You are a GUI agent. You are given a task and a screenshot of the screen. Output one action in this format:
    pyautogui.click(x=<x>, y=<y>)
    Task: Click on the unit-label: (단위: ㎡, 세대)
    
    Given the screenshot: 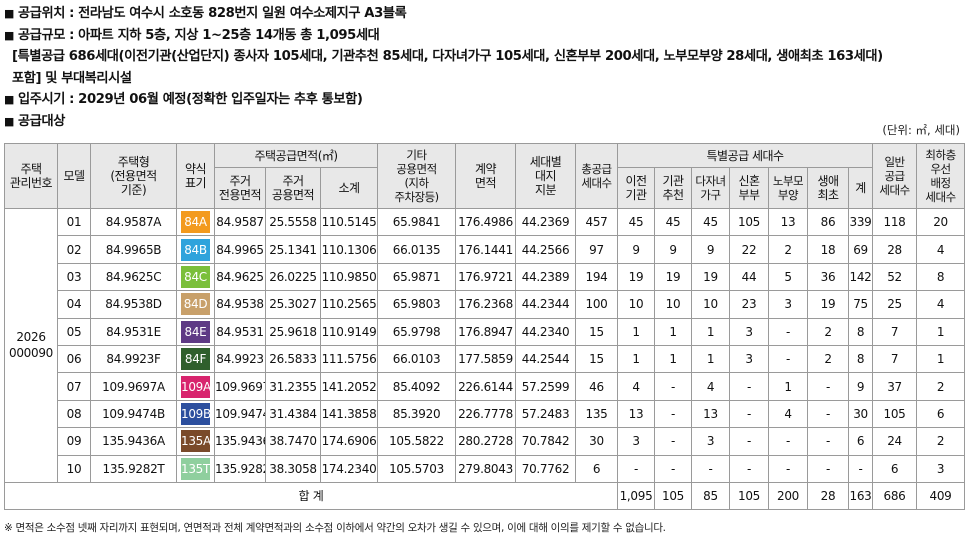 What is the action you would take?
    pyautogui.click(x=921, y=130)
    